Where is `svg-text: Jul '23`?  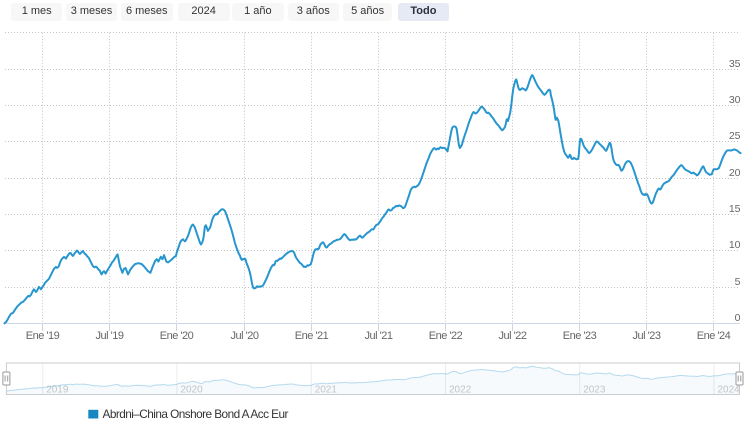
svg-text: Jul '23 is located at coordinates (647, 336).